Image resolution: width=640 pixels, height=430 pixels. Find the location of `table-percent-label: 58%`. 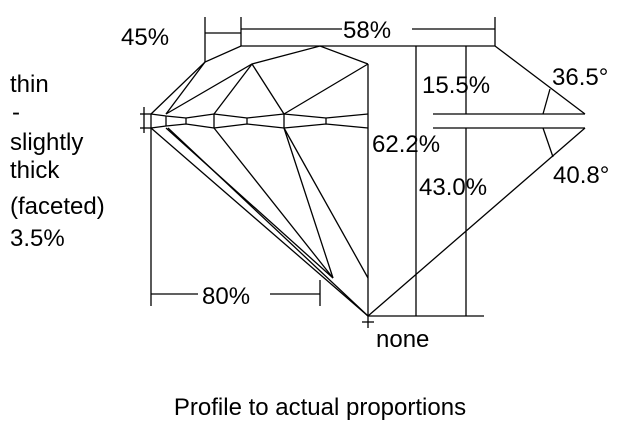

table-percent-label: 58% is located at coordinates (367, 30).